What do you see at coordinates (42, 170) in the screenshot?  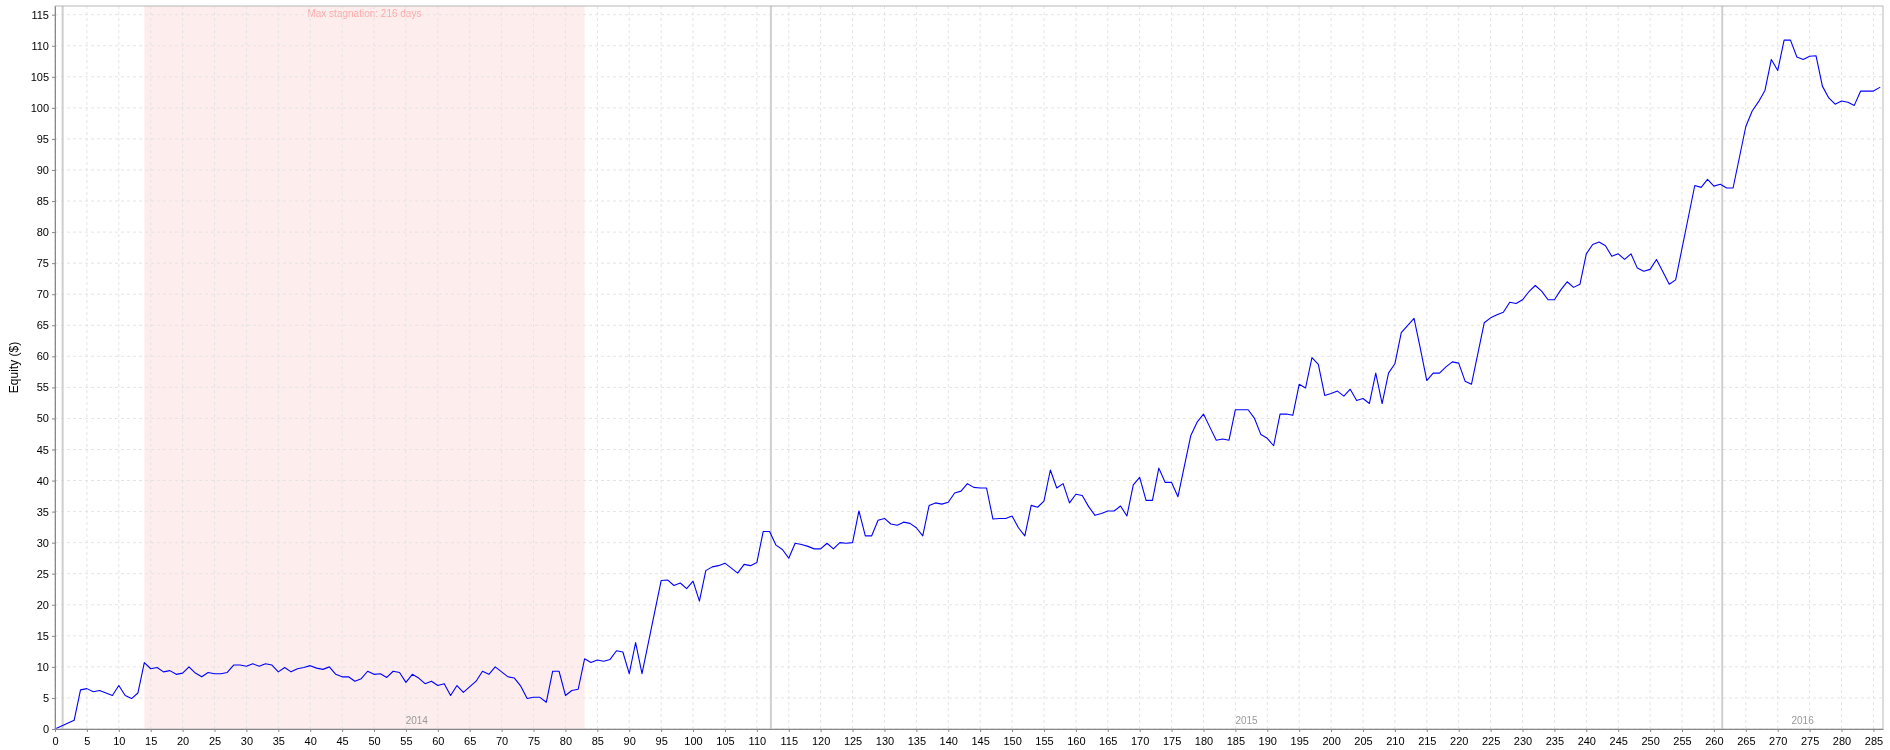 I see `y-tick-label: 90` at bounding box center [42, 170].